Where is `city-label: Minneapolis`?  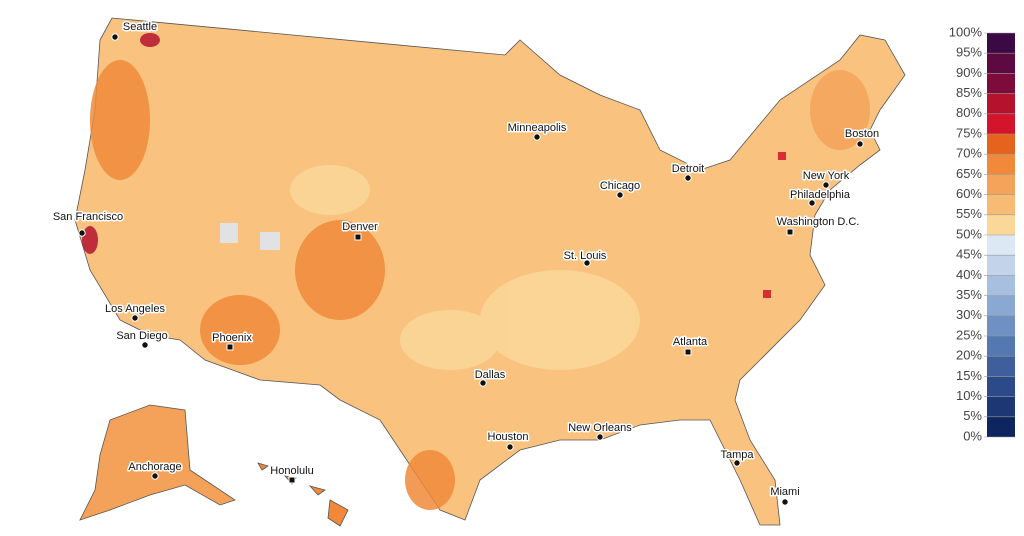 city-label: Minneapolis is located at coordinates (537, 128).